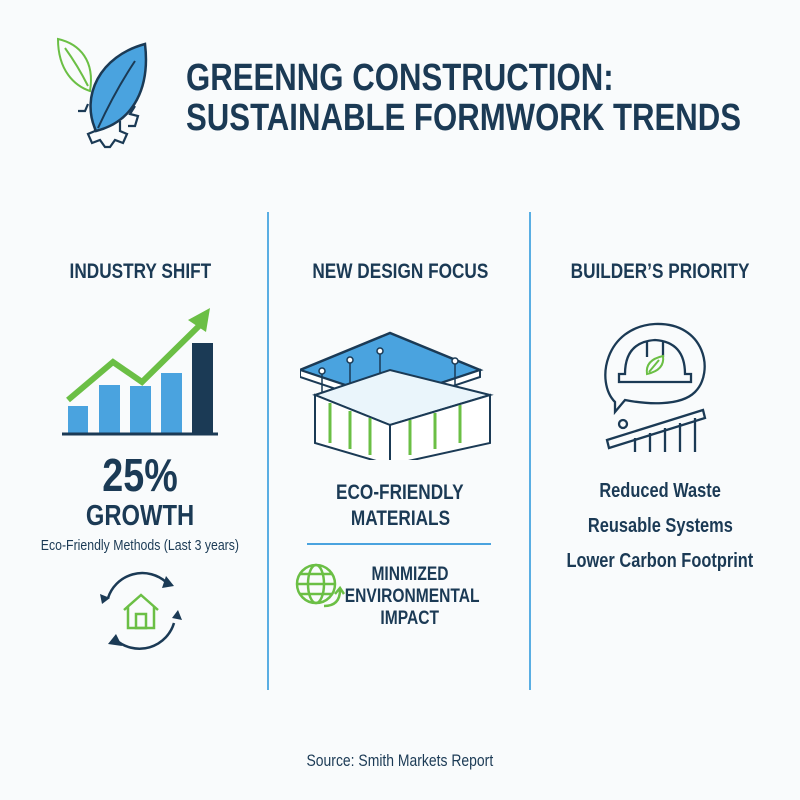 The width and height of the screenshot is (800, 800). What do you see at coordinates (102, 93) in the screenshot?
I see `leaf-gear-icon` at bounding box center [102, 93].